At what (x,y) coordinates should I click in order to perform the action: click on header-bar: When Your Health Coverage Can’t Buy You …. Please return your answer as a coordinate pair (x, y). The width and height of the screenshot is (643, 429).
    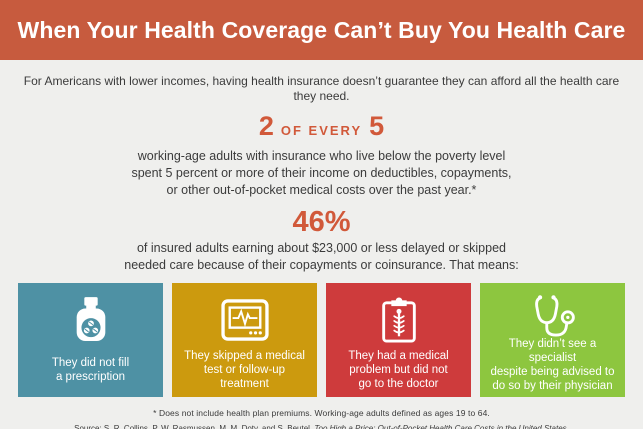
    Looking at the image, I should click on (321, 30).